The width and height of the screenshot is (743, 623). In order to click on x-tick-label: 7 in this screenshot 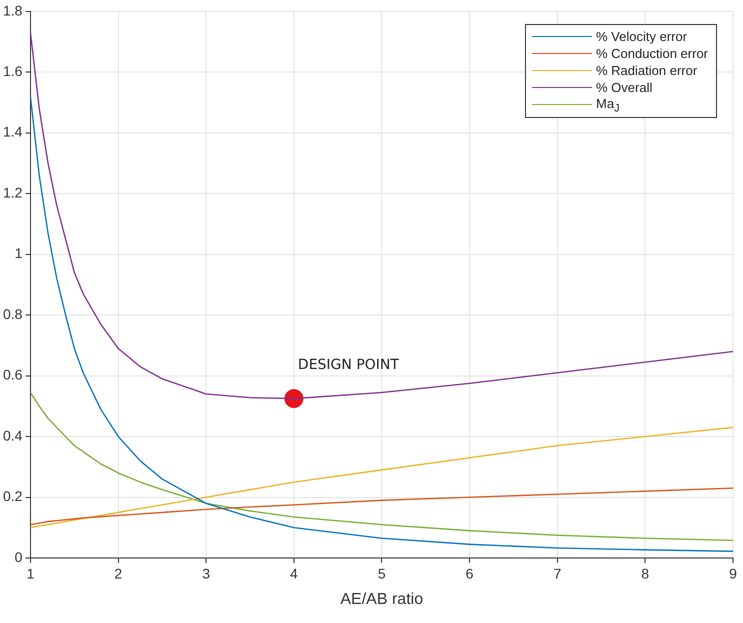, I will do `click(557, 573)`.